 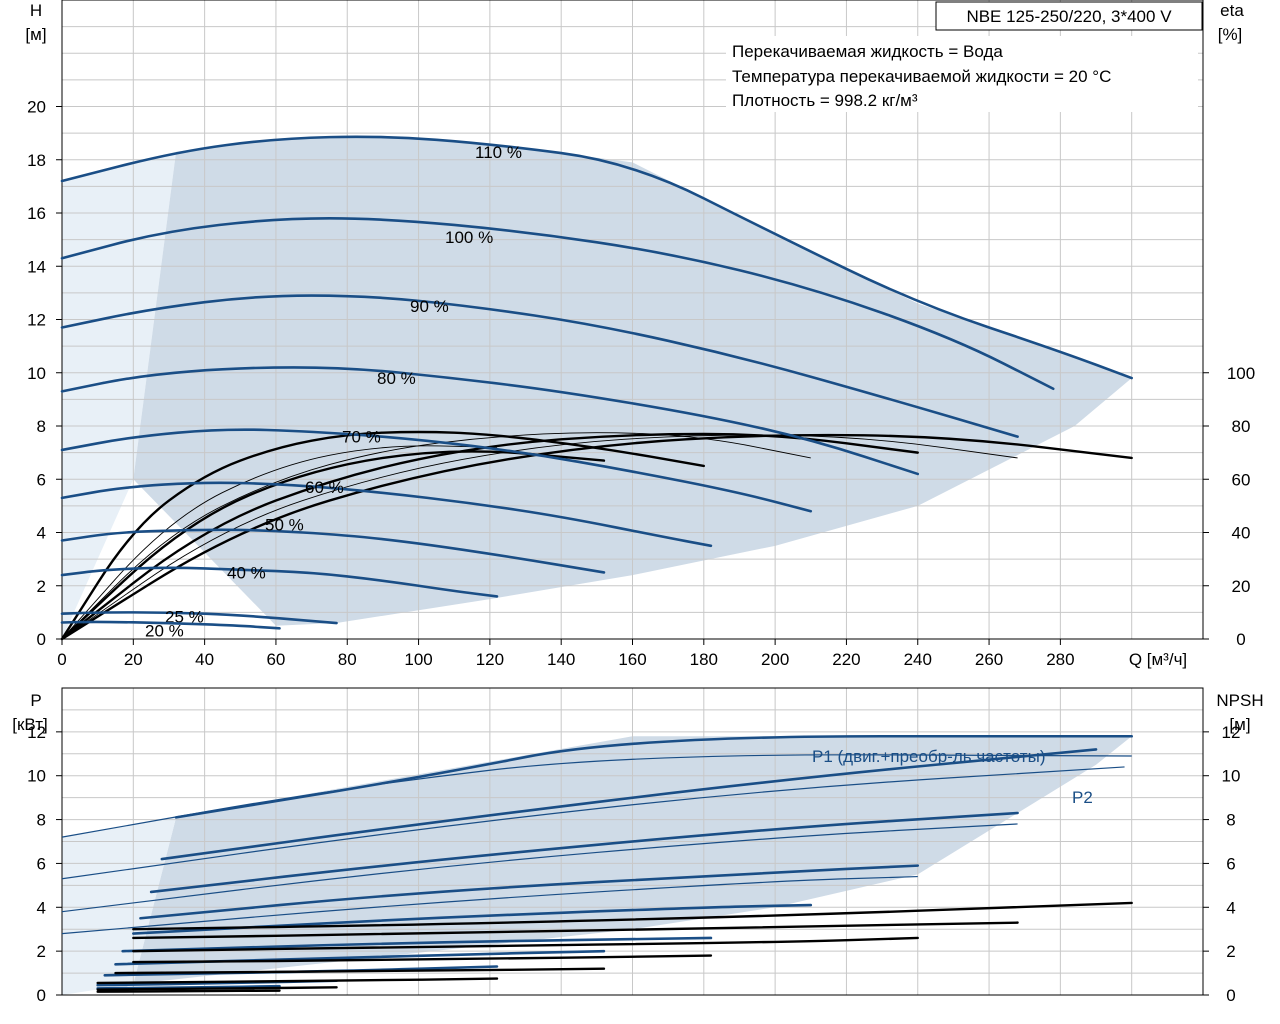 I want to click on p-y-tick-label: 8, so click(x=41, y=820).